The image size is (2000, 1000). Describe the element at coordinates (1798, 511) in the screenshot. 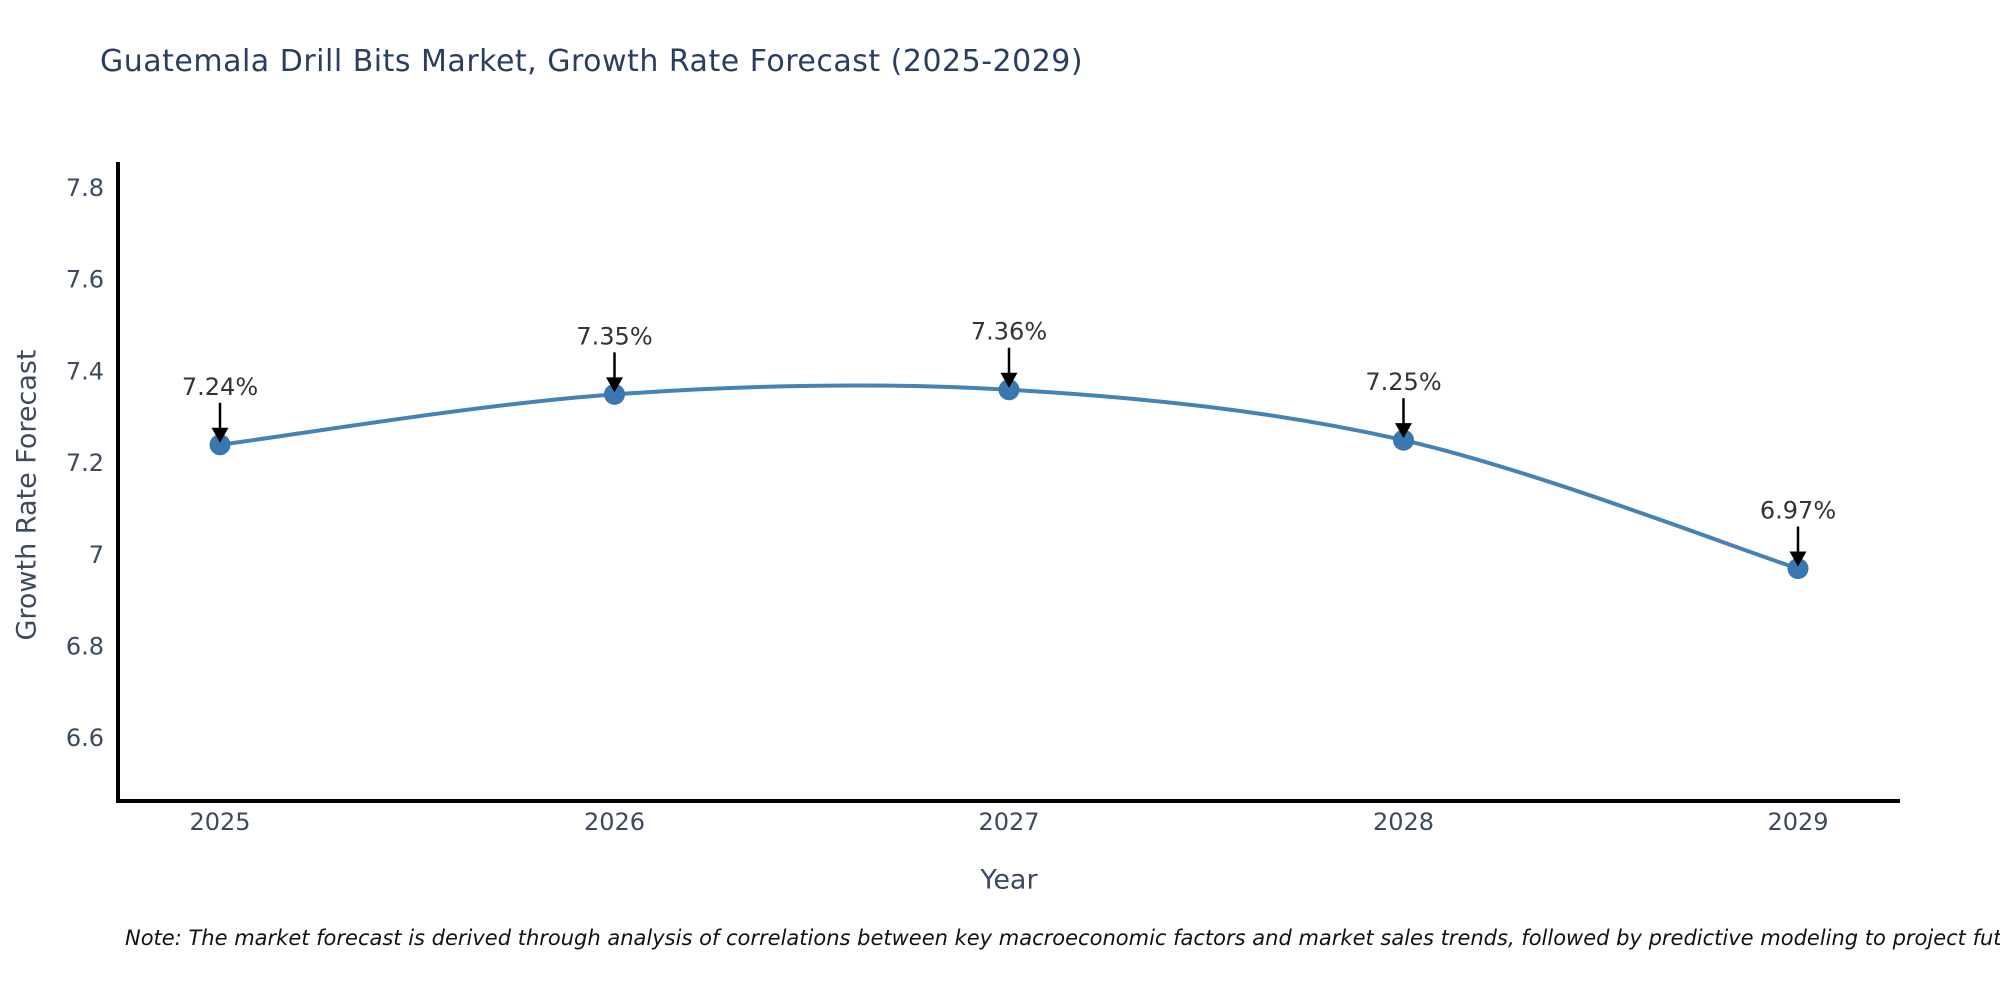

I see `annotation-label: 6.97%` at that location.